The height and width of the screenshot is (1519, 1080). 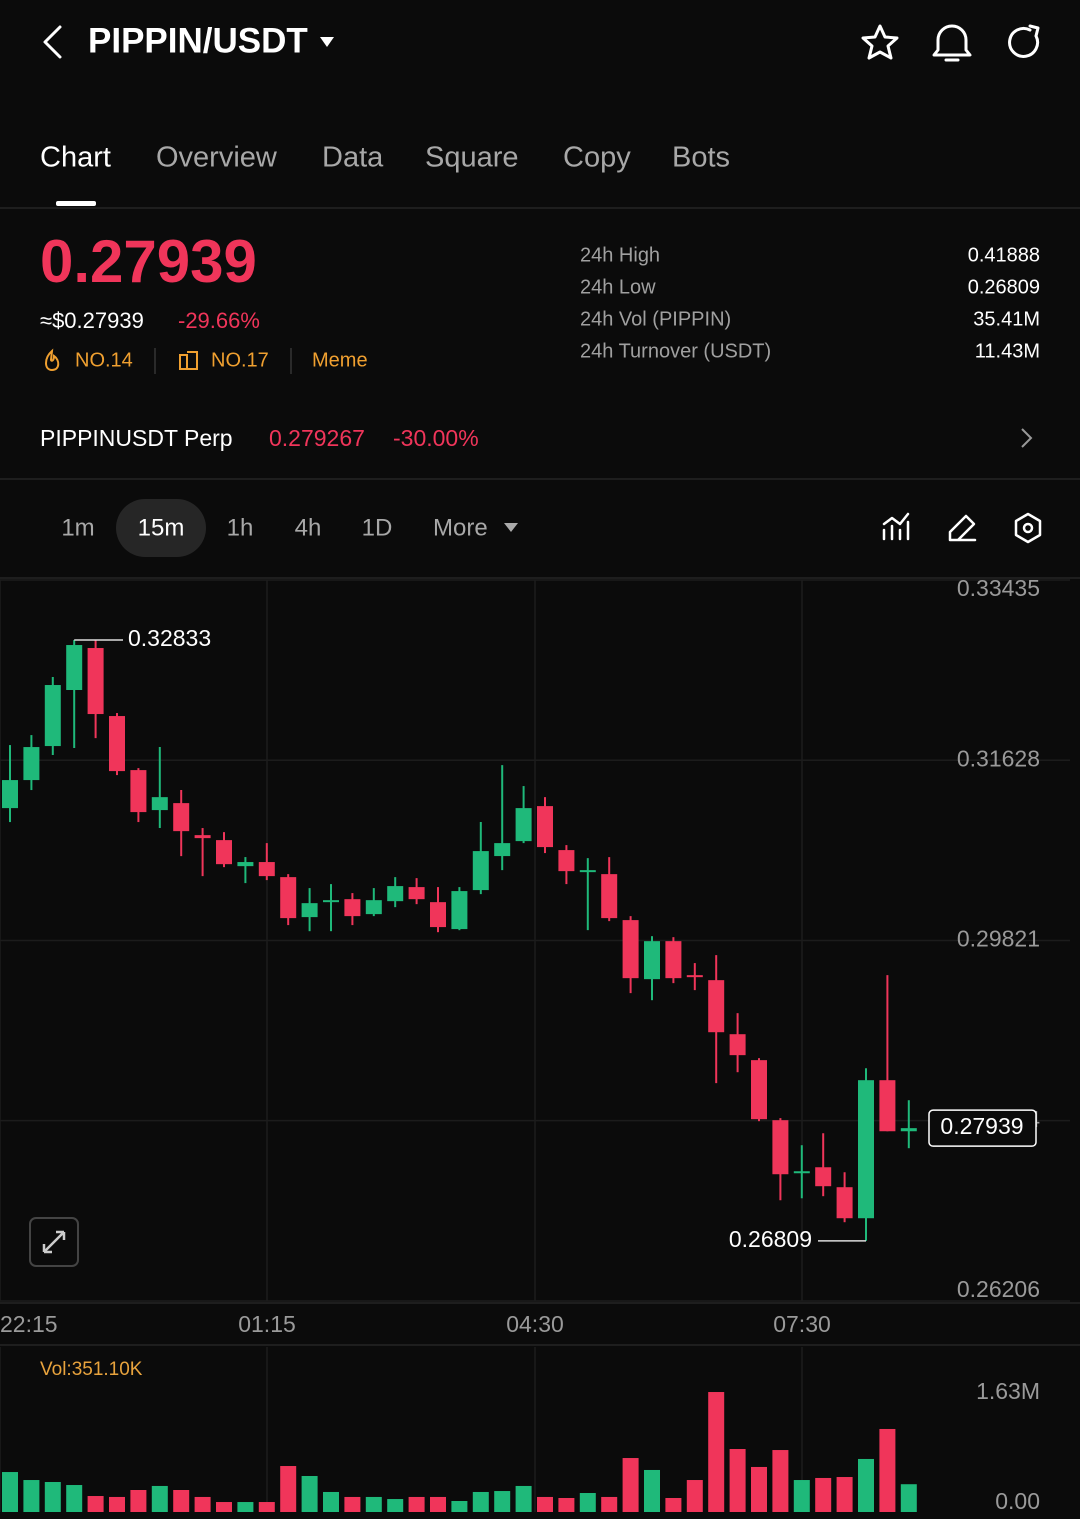 I want to click on tab: Square, so click(x=472, y=158).